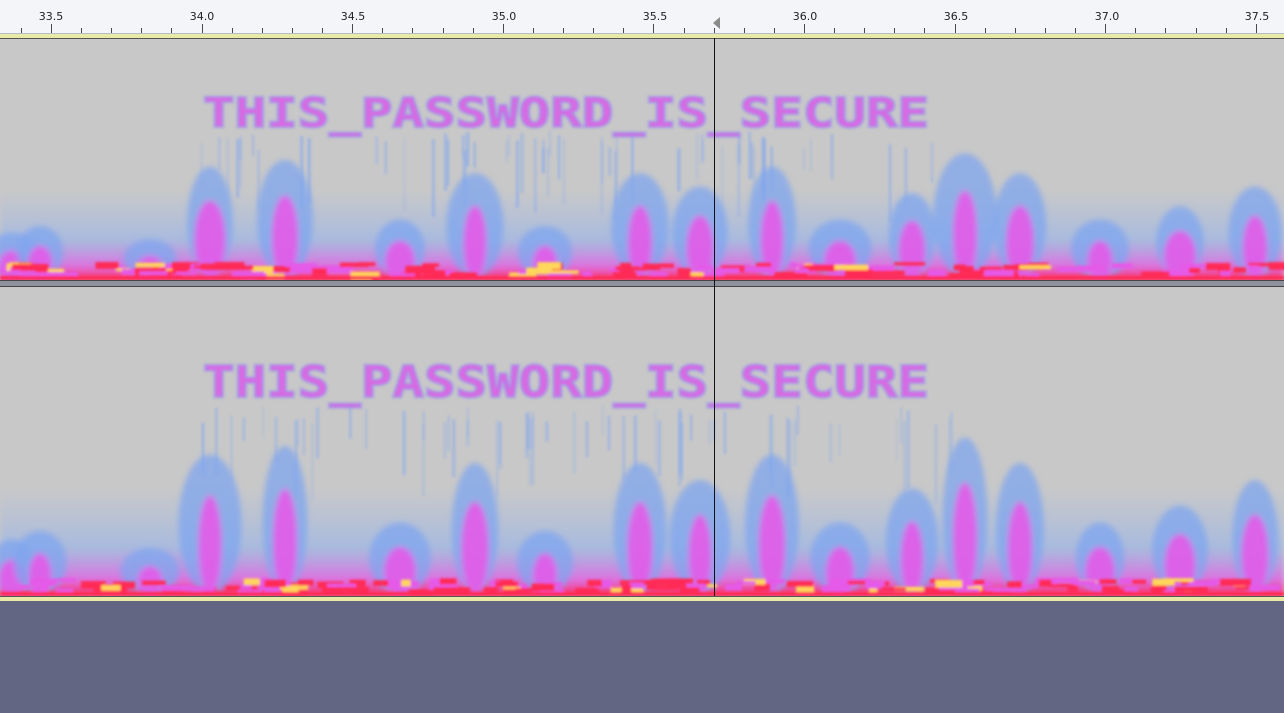 The height and width of the screenshot is (713, 1284). I want to click on band-floor, so click(642, 278).